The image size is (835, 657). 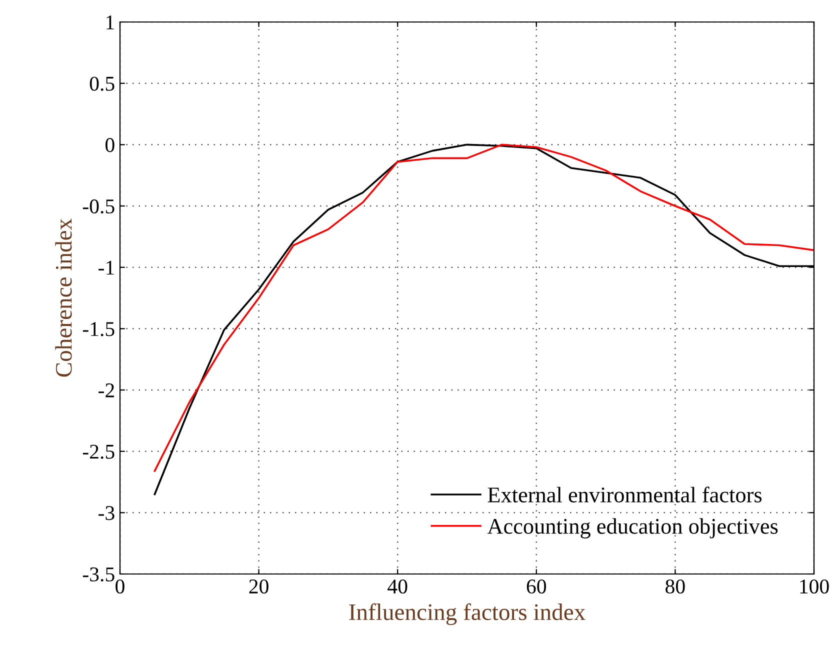 I want to click on y-tick-label: -2, so click(x=106, y=390).